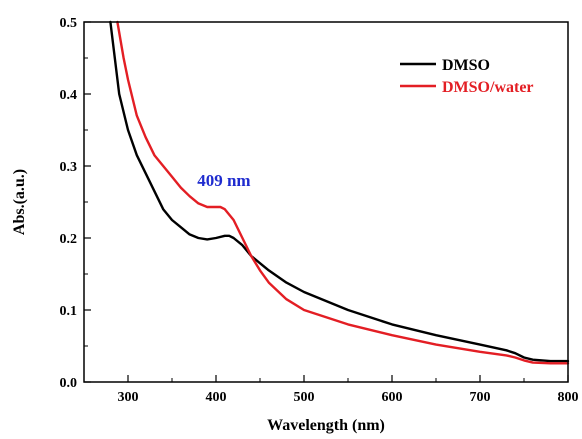 This screenshot has width=582, height=439. What do you see at coordinates (69, 311) in the screenshot?
I see `y-tick-label: 0.1` at bounding box center [69, 311].